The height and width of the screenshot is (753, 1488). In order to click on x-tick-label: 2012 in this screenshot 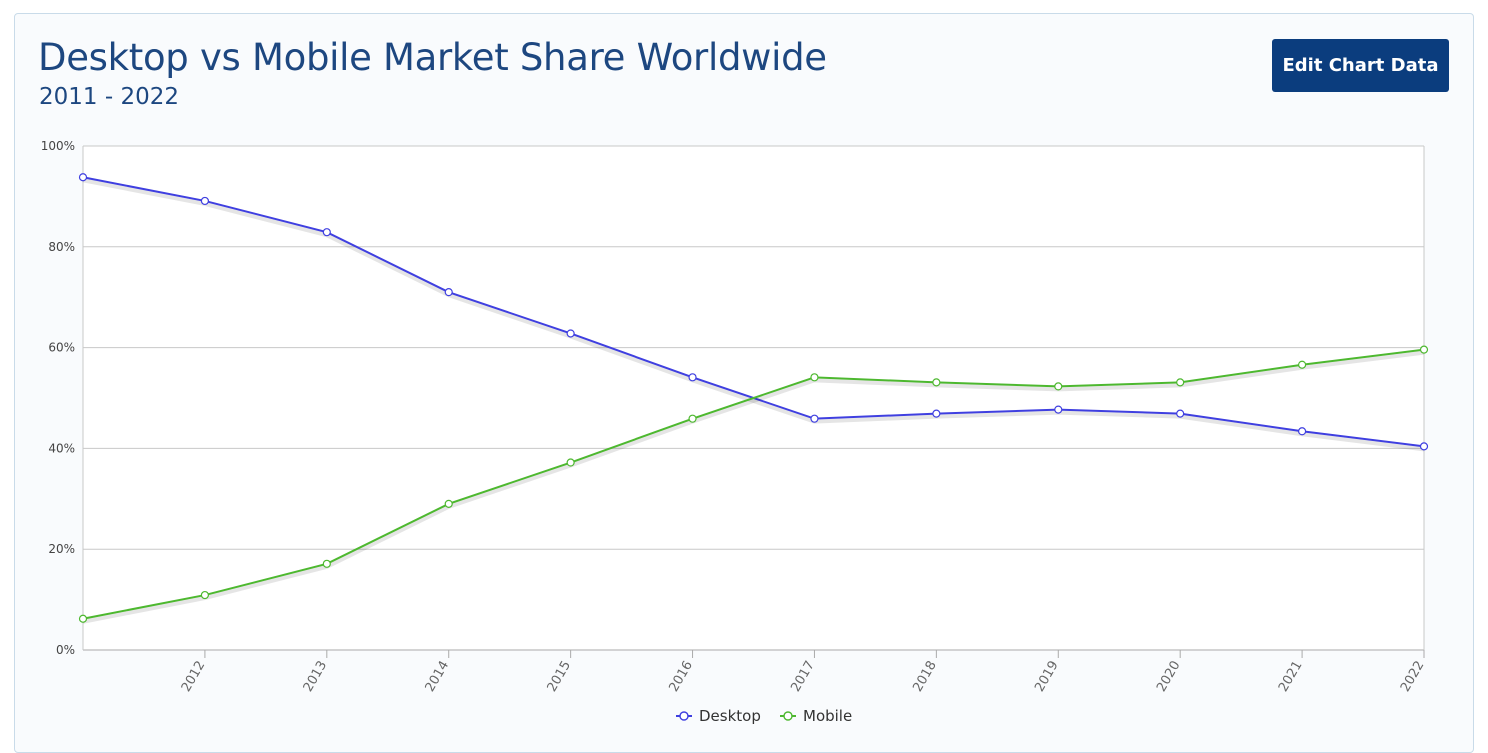, I will do `click(194, 677)`.